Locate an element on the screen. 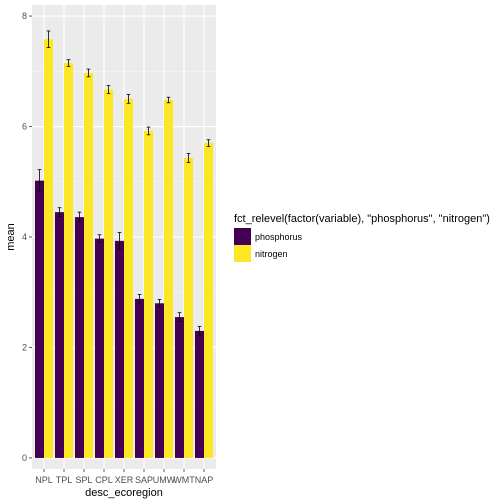 The height and width of the screenshot is (504, 504). x-tick-label: XER is located at coordinates (124, 480).